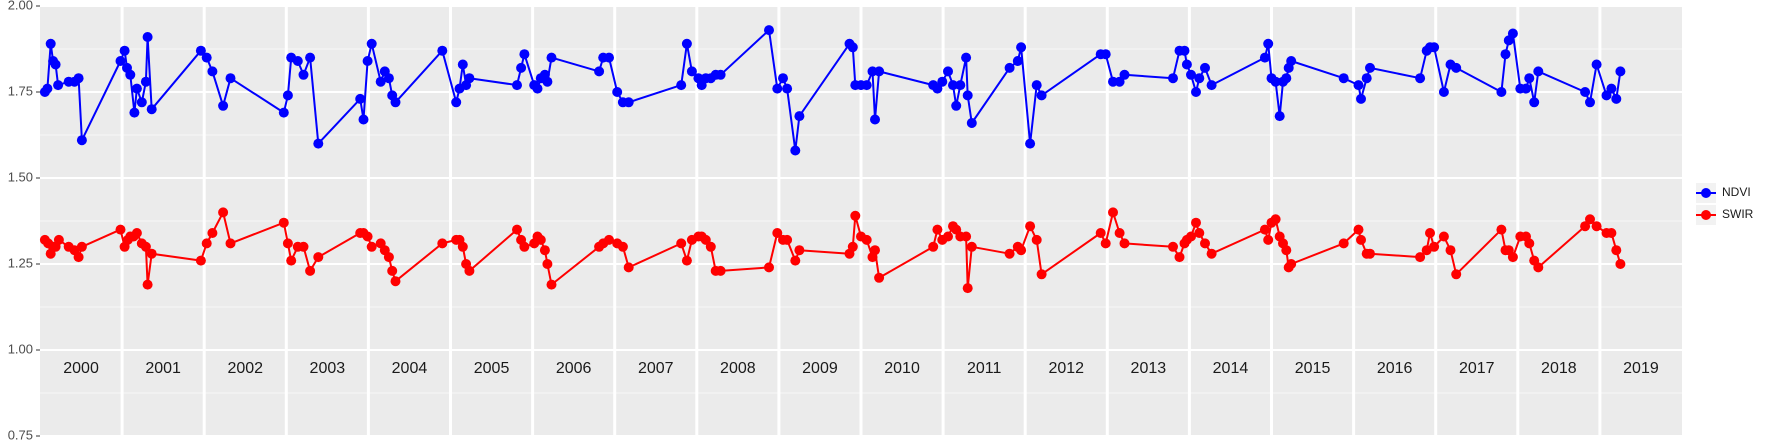 Image resolution: width=1773 pixels, height=442 pixels. What do you see at coordinates (20, 176) in the screenshot?
I see `y-tick-label: 1.50` at bounding box center [20, 176].